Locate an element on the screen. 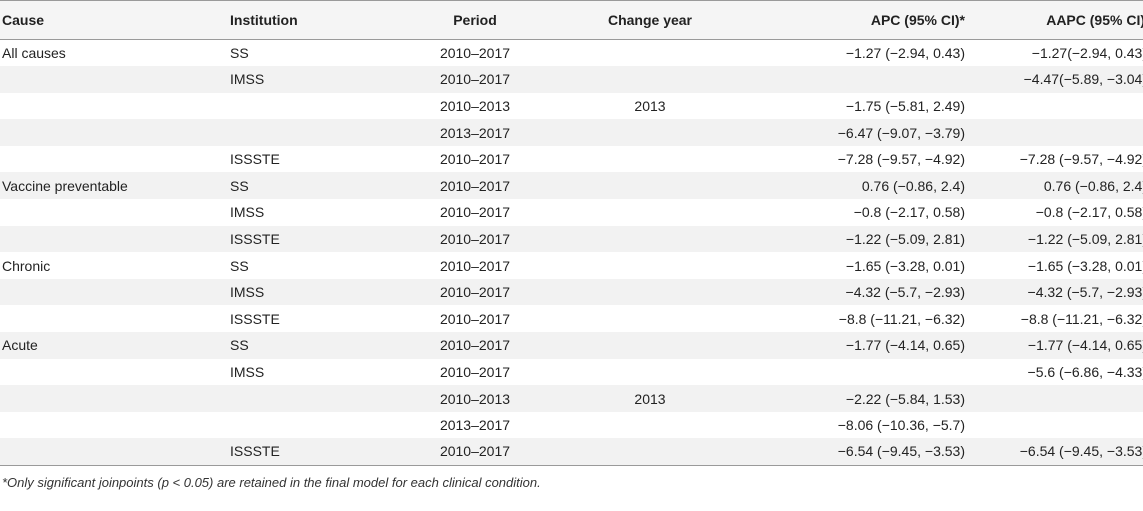 The image size is (1143, 511). cell-apc: −7.28 (−9.57, −4.92) is located at coordinates (901, 159).